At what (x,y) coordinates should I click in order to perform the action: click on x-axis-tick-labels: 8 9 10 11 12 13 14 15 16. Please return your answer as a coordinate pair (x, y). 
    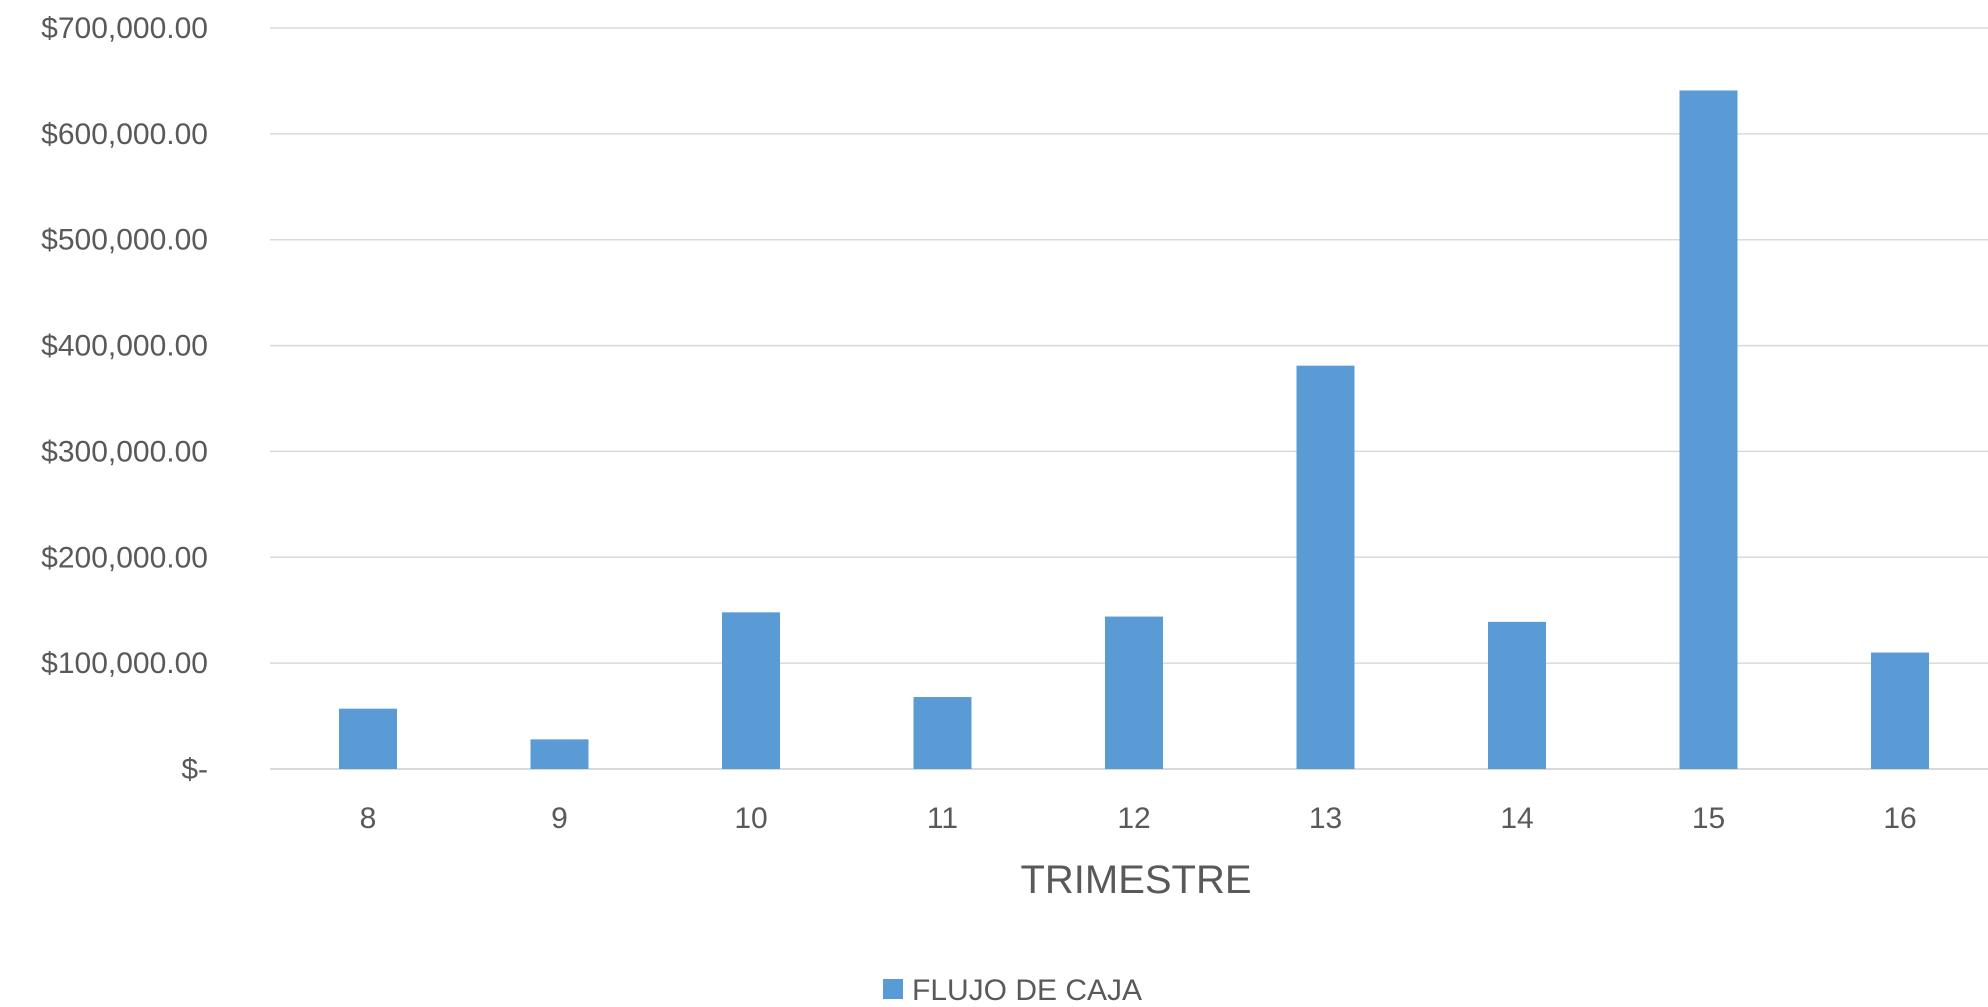
    Looking at the image, I should click on (1138, 818).